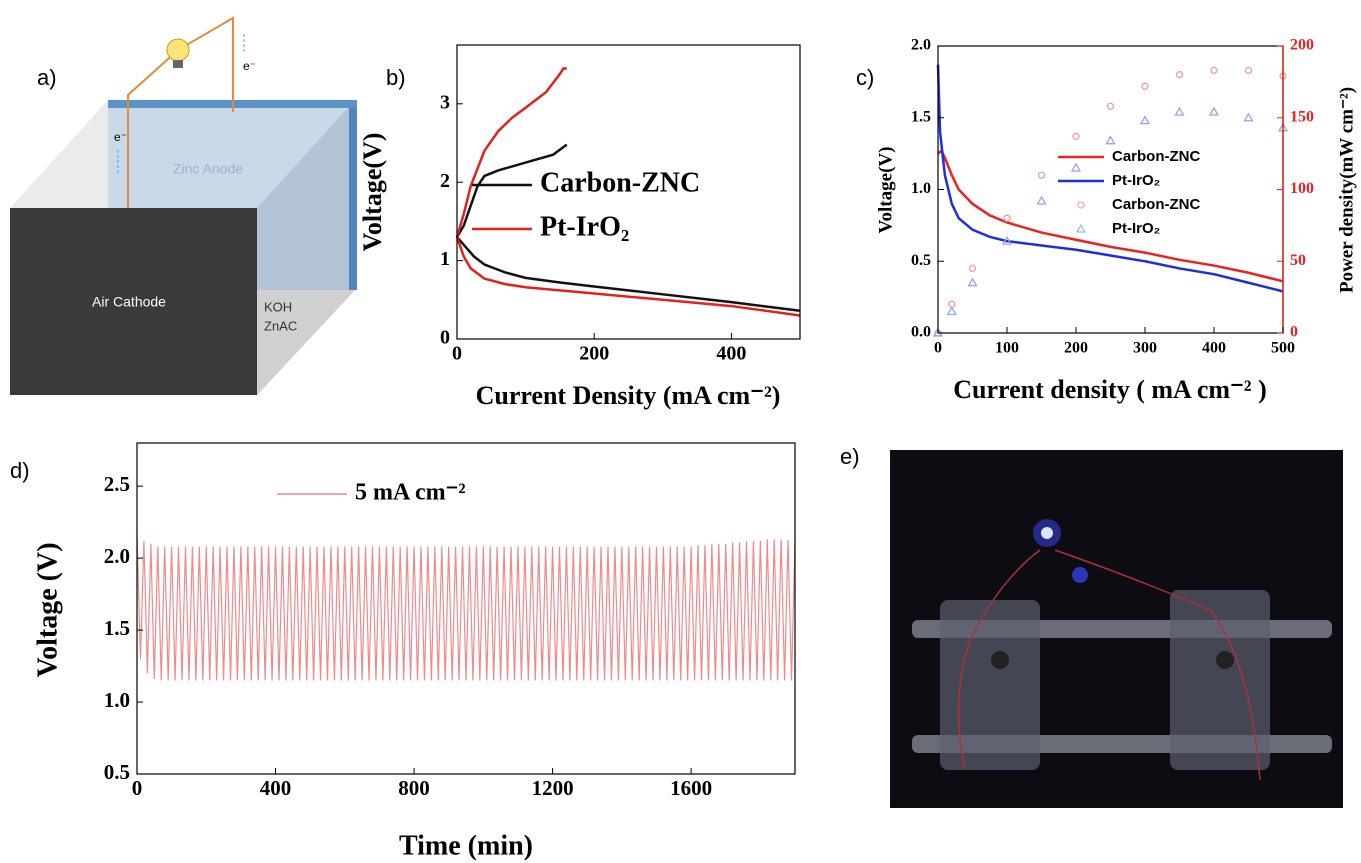 Image resolution: width=1361 pixels, height=863 pixels. What do you see at coordinates (280, 325) in the screenshot?
I see `electrolyte-label: ZnAC` at bounding box center [280, 325].